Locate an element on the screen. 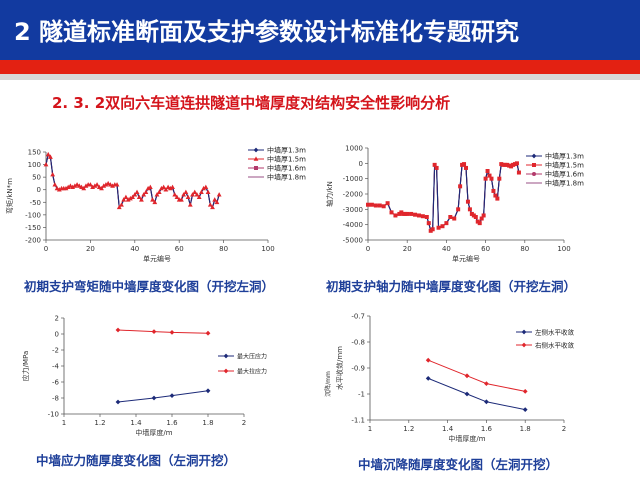  red-divider-stripe is located at coordinates (320, 67).